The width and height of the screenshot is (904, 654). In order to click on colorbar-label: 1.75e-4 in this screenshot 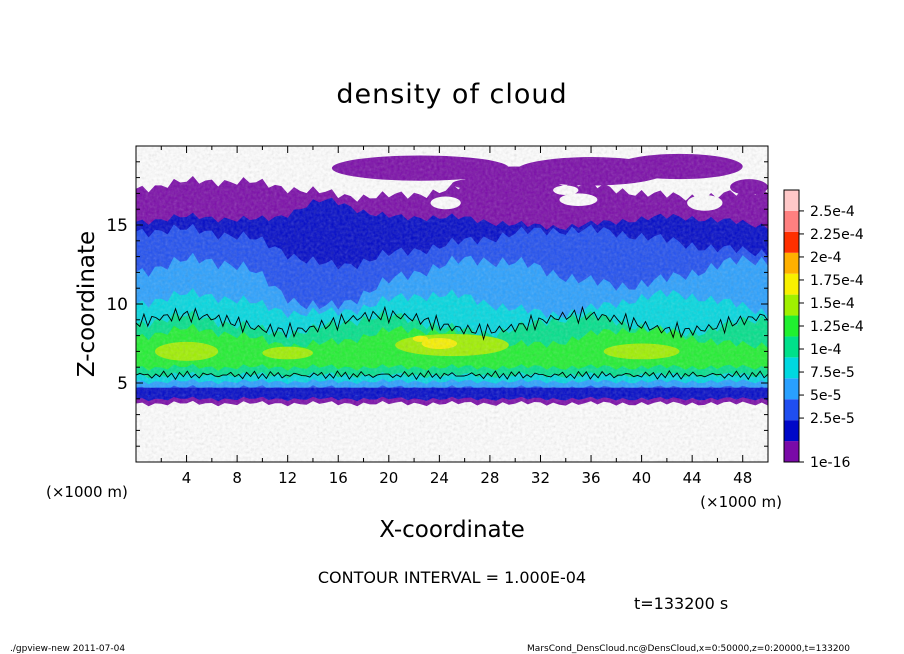, I will do `click(837, 281)`.